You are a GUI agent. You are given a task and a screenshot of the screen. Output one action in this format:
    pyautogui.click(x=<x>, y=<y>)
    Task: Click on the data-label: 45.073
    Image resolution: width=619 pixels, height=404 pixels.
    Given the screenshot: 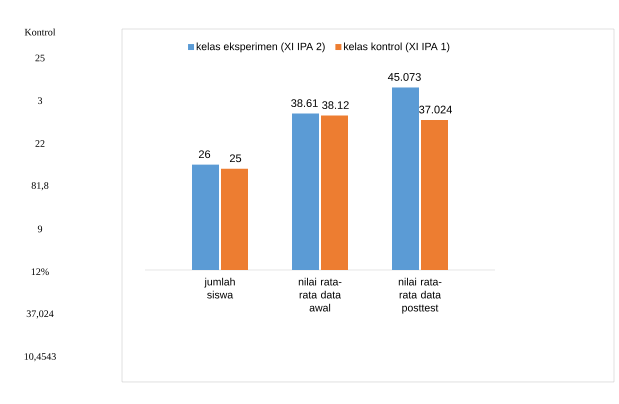 What is the action you would take?
    pyautogui.click(x=404, y=77)
    